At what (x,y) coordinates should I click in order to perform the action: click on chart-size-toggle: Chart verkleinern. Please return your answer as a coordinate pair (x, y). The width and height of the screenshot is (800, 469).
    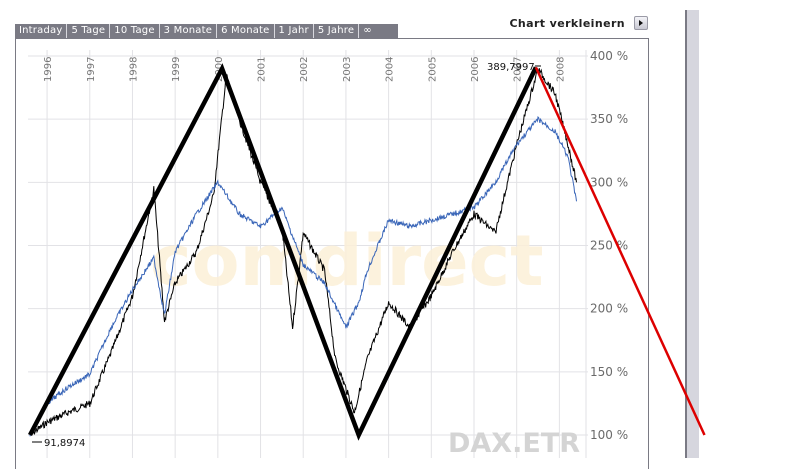
    Looking at the image, I should click on (578, 23).